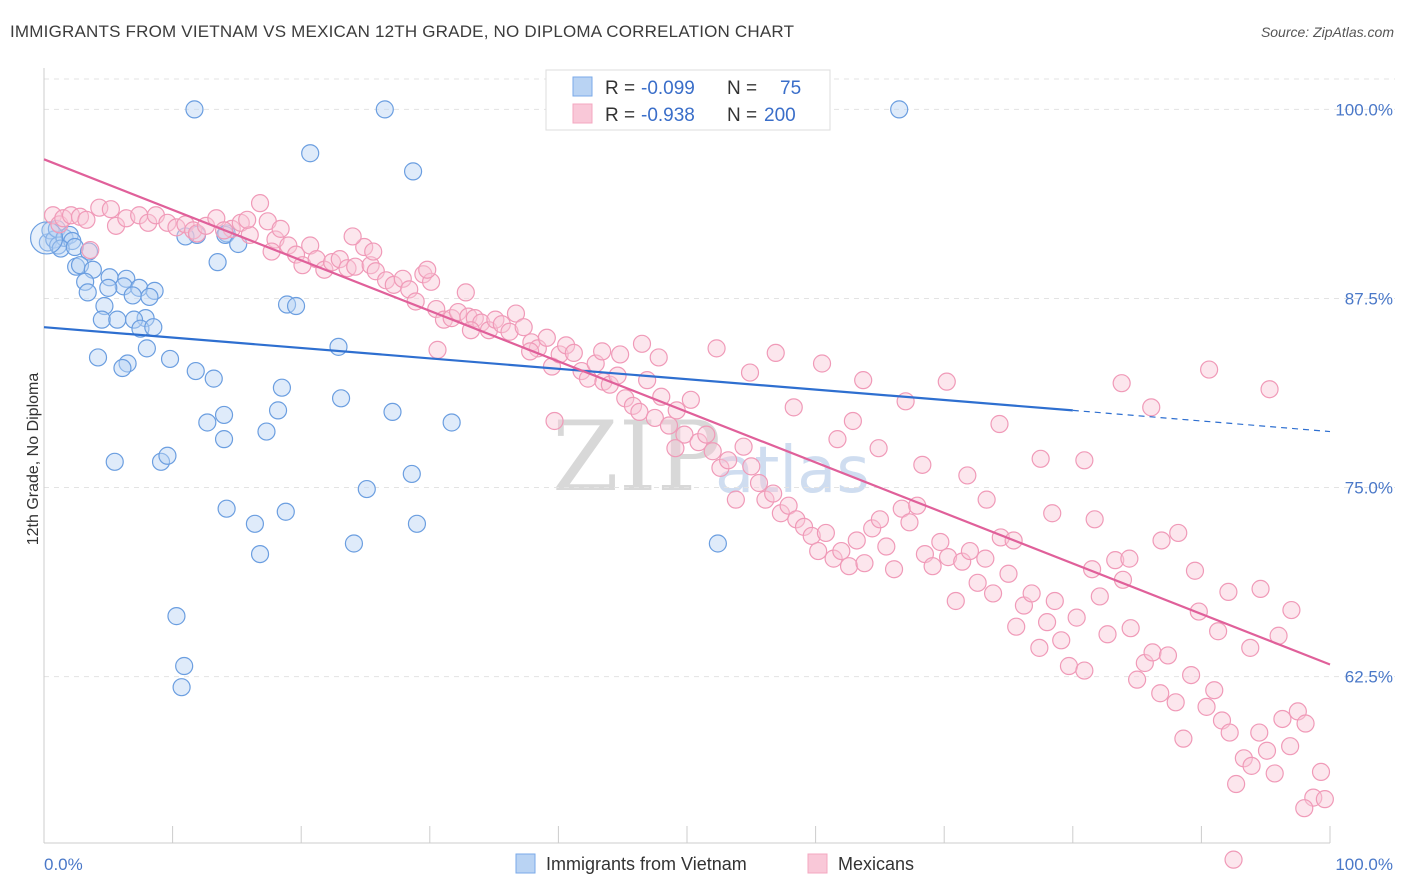 The image size is (1406, 892). What do you see at coordinates (742, 88) in the screenshot?
I see `legend-n-label-vietnam: N =` at bounding box center [742, 88].